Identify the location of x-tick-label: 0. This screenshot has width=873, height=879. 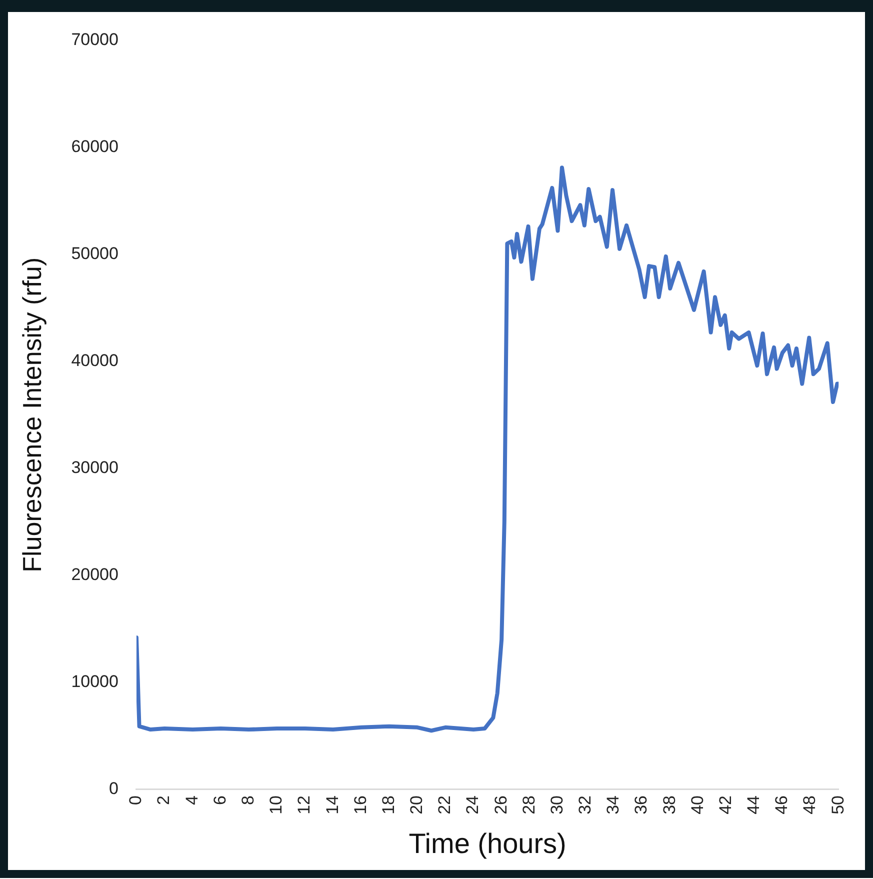
(136, 800).